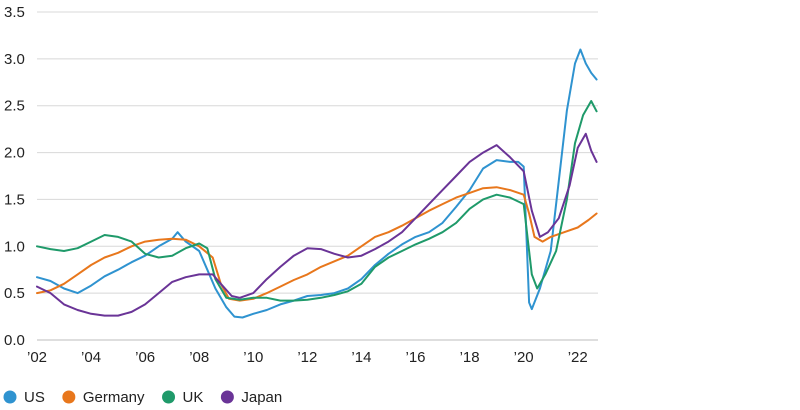  What do you see at coordinates (307, 357) in the screenshot?
I see `x-tick-label: ’12` at bounding box center [307, 357].